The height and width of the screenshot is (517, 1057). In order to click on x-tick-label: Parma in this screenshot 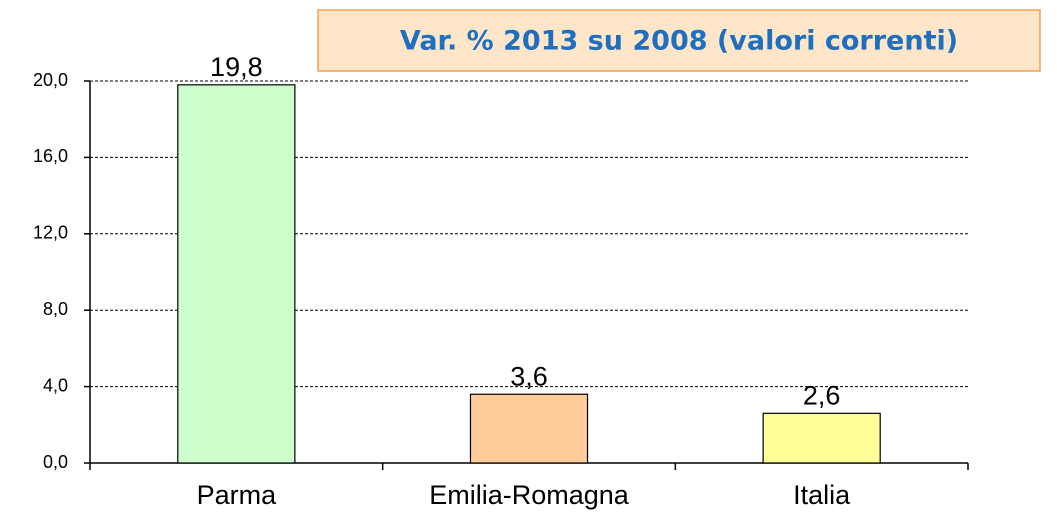, I will do `click(237, 495)`.